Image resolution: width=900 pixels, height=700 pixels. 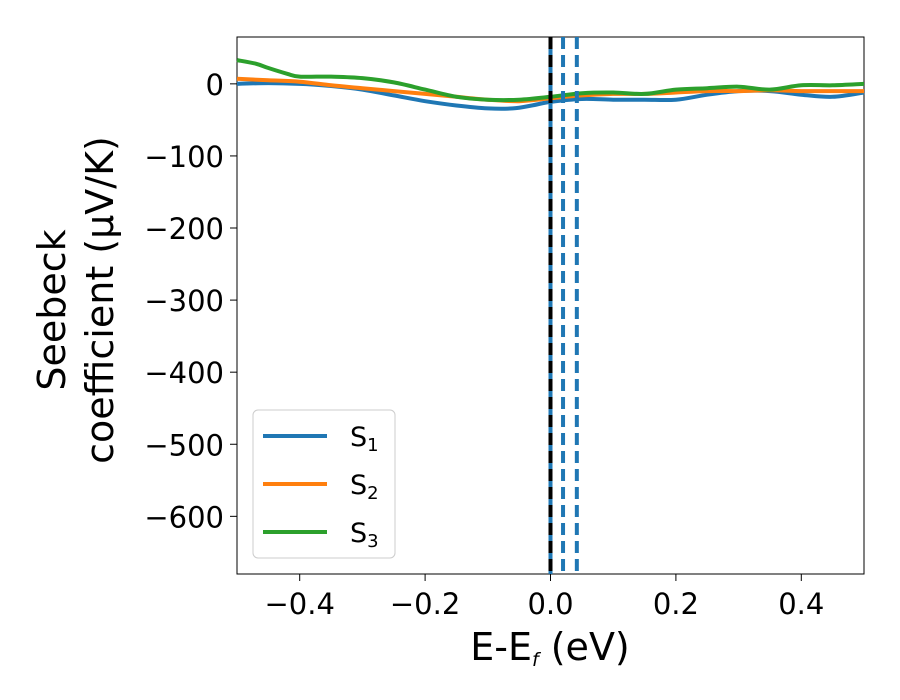 What do you see at coordinates (184, 229) in the screenshot?
I see `y-tick-label: −200` at bounding box center [184, 229].